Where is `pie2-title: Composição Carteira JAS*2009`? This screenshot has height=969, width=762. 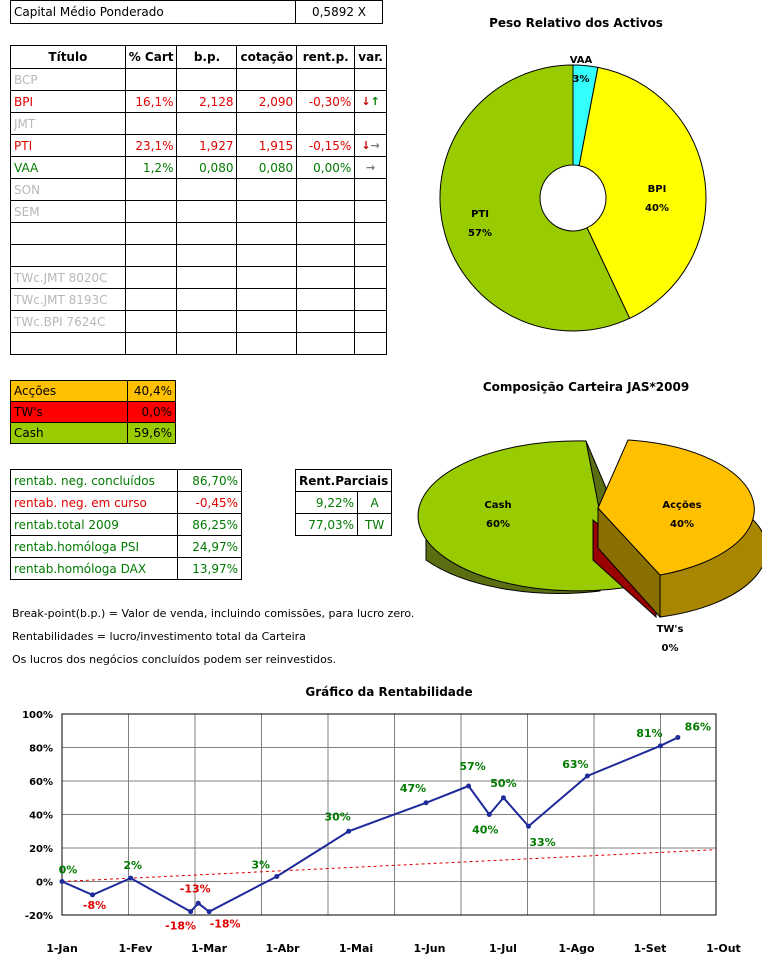
pie2-title: Composição Carteira JAS*2009 is located at coordinates (586, 387).